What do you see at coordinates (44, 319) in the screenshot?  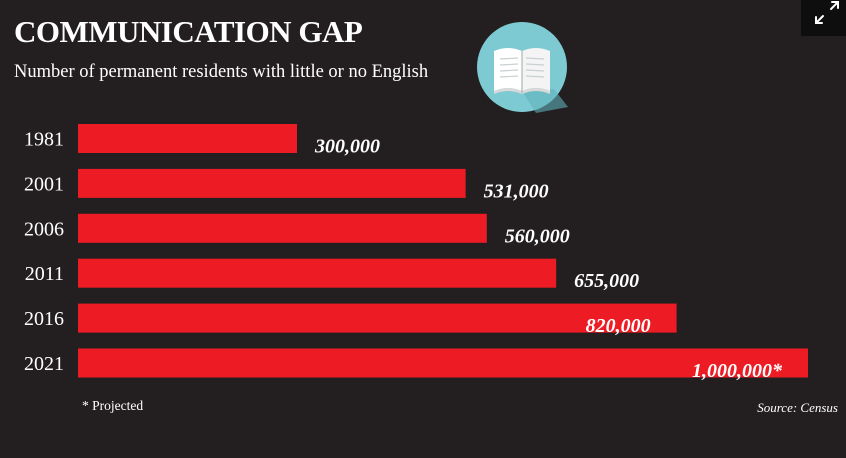 I see `category-label: 2016` at bounding box center [44, 319].